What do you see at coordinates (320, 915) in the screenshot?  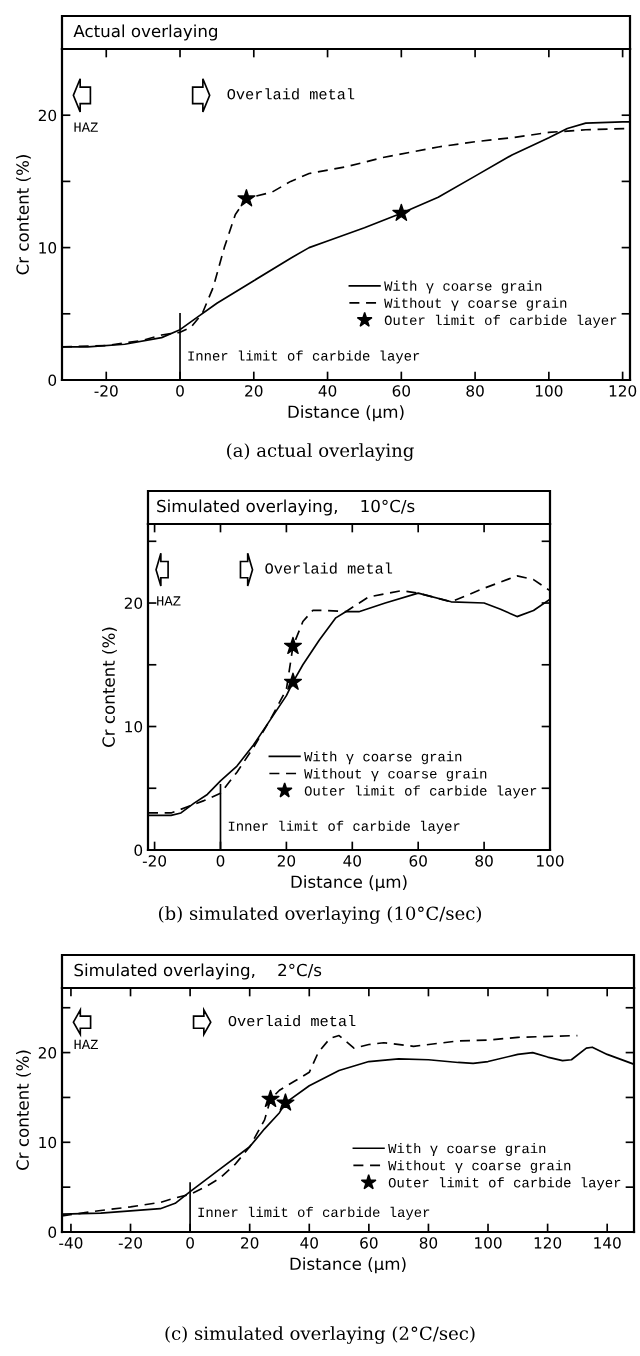 I see `text: (b) simulated overlaying (10°C/sec)` at bounding box center [320, 915].